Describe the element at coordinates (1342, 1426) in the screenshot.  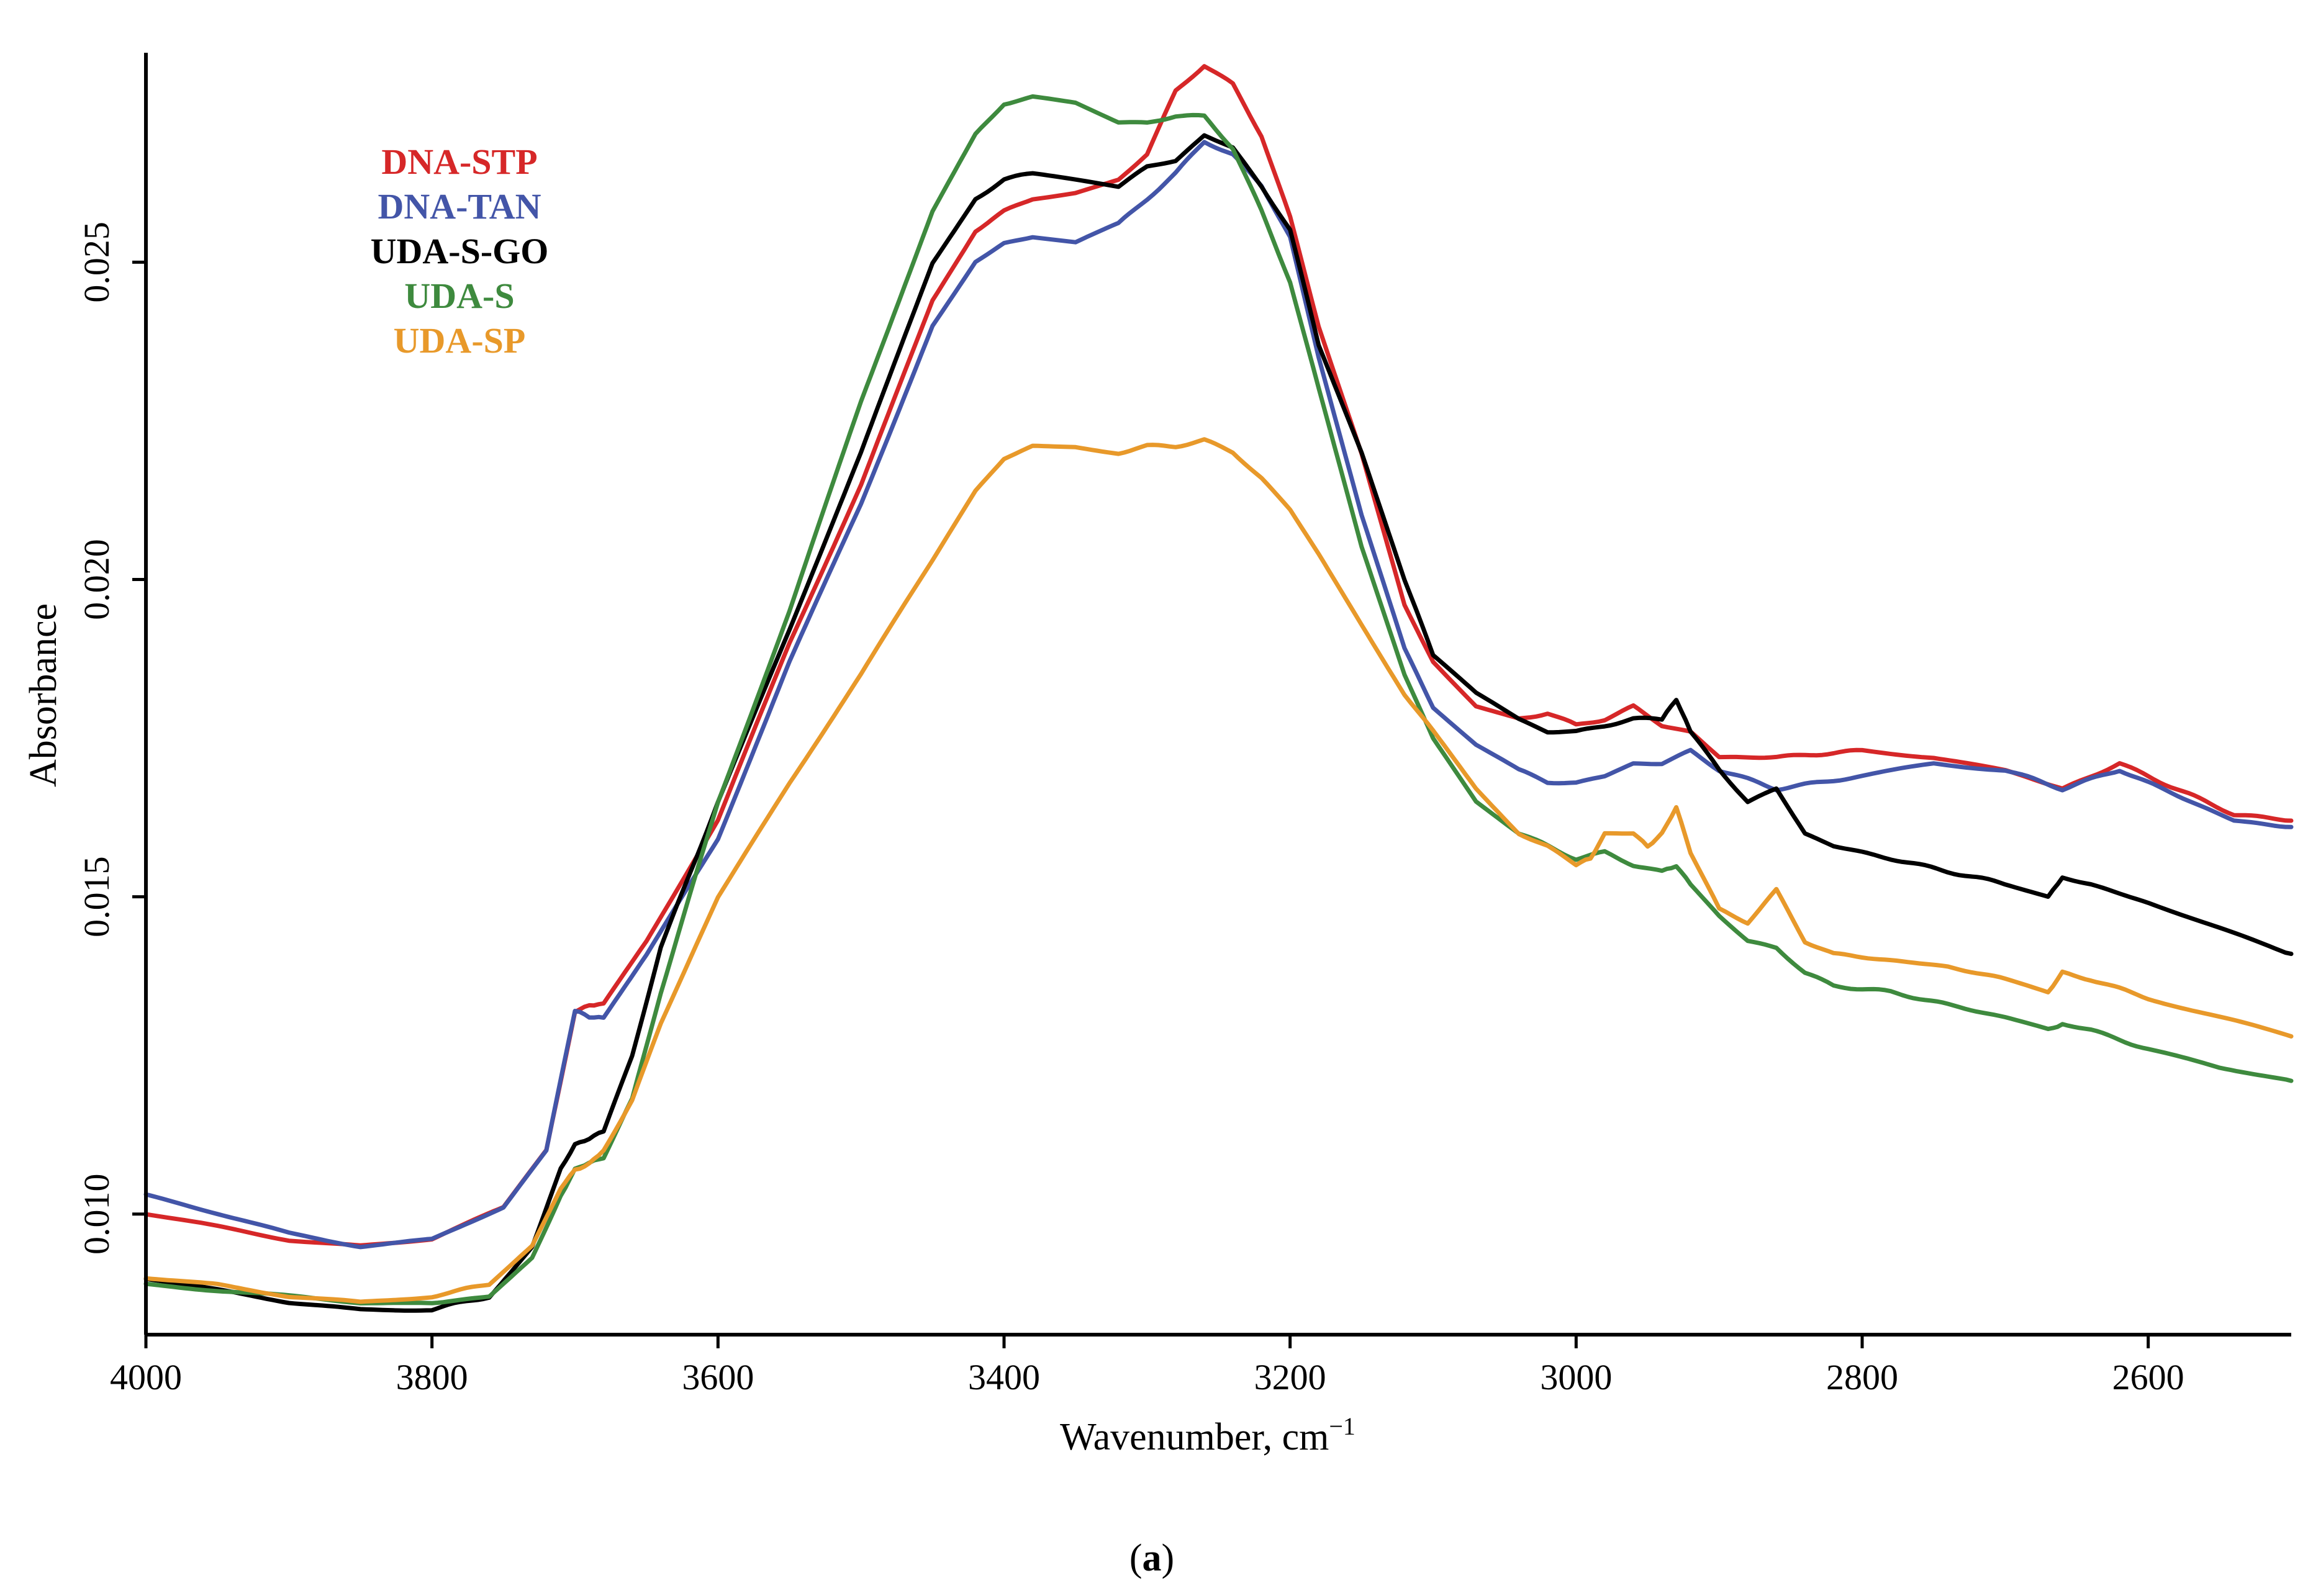
I see `x-axis-title-superscript: −1` at that location.